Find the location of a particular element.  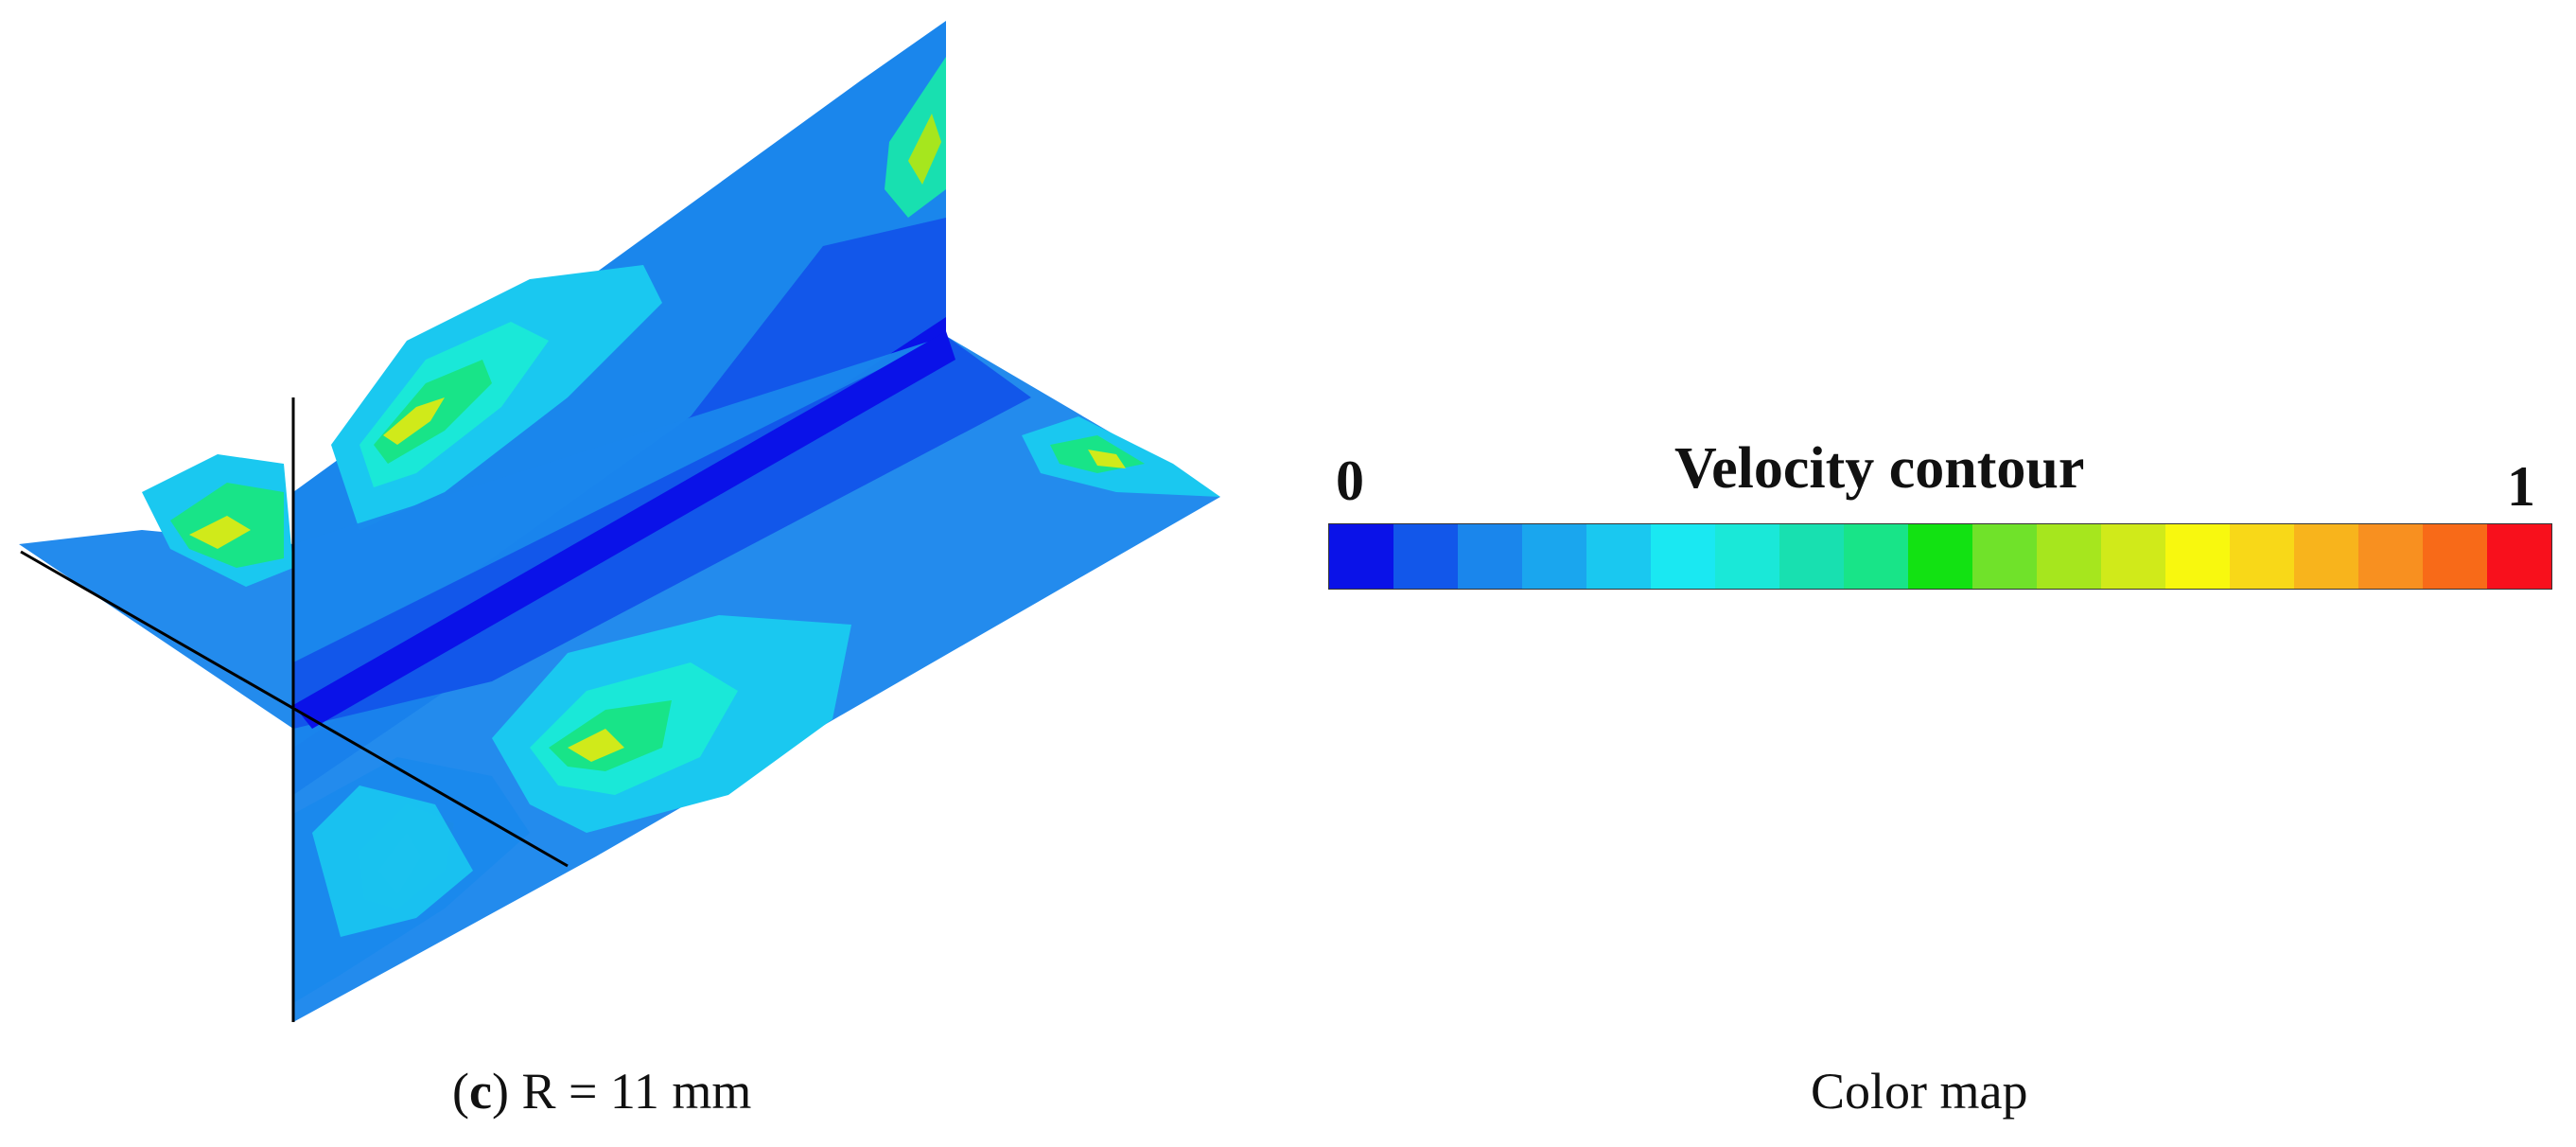

colorbar-max-label: 1 is located at coordinates (2521, 486).